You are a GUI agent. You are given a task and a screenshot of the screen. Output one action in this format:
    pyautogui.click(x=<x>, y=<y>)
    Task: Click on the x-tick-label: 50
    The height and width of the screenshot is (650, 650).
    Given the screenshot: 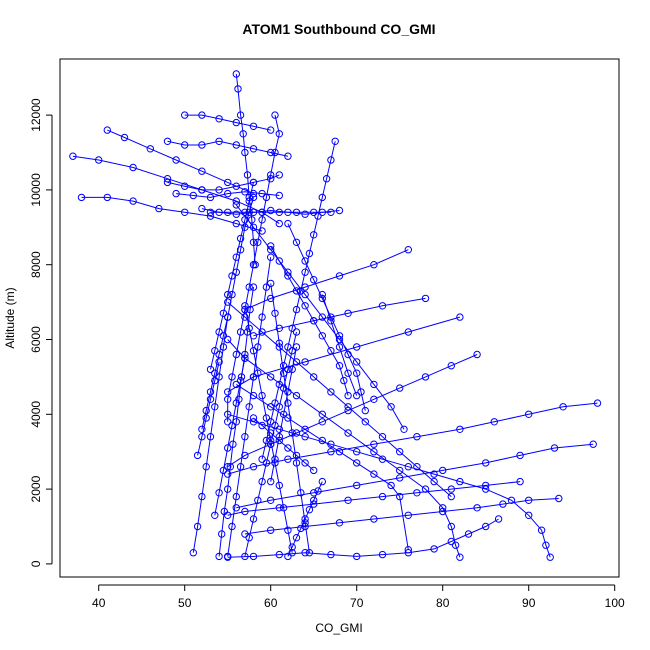 What is the action you would take?
    pyautogui.click(x=185, y=603)
    